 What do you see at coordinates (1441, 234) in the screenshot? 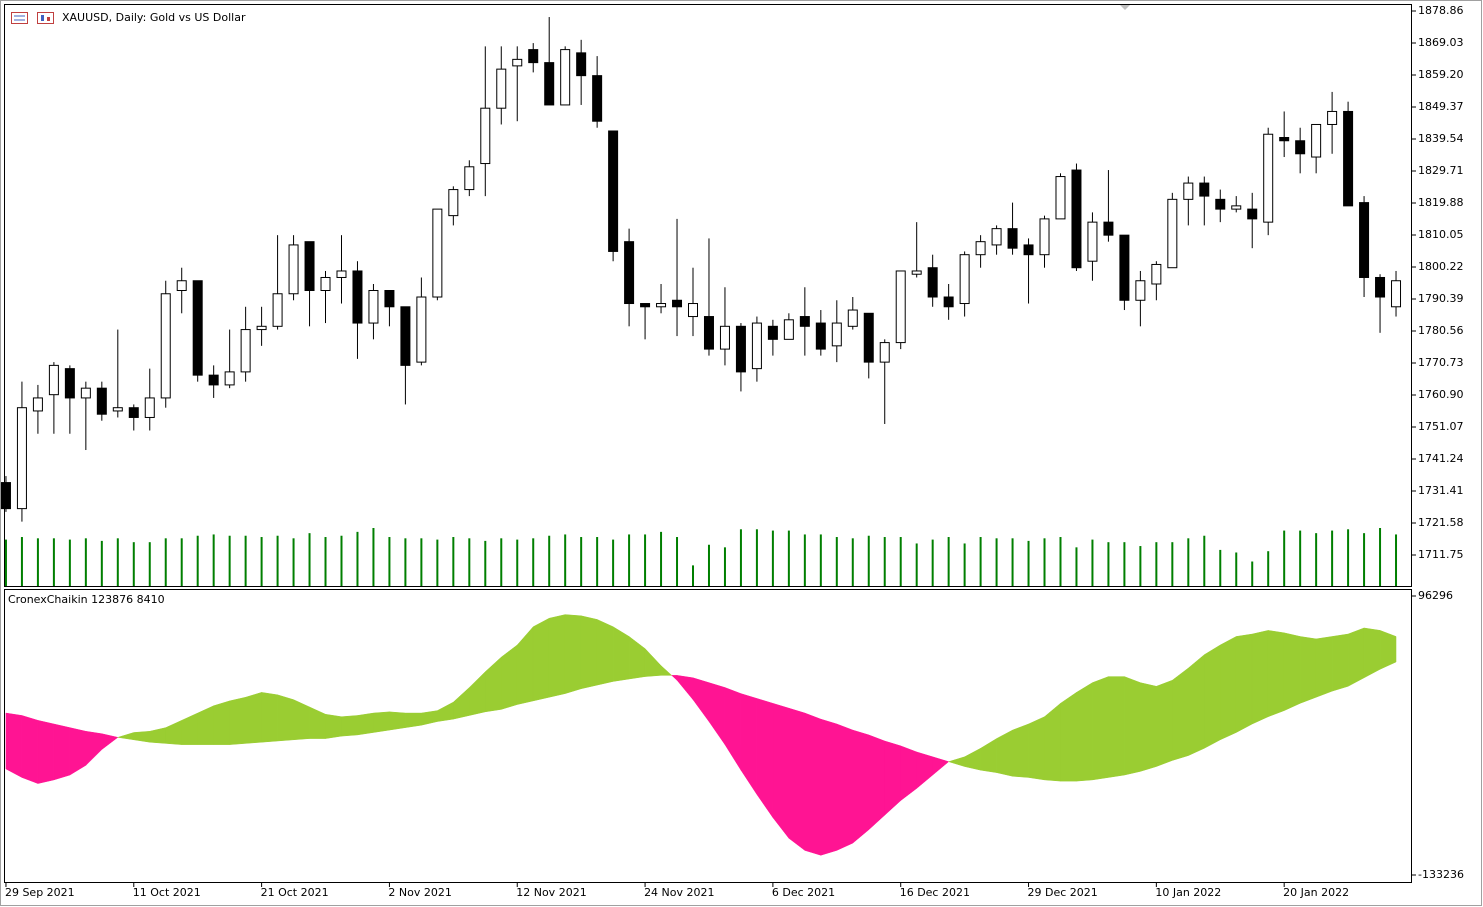
I see `y-tick-label: 1810.05` at bounding box center [1441, 234].